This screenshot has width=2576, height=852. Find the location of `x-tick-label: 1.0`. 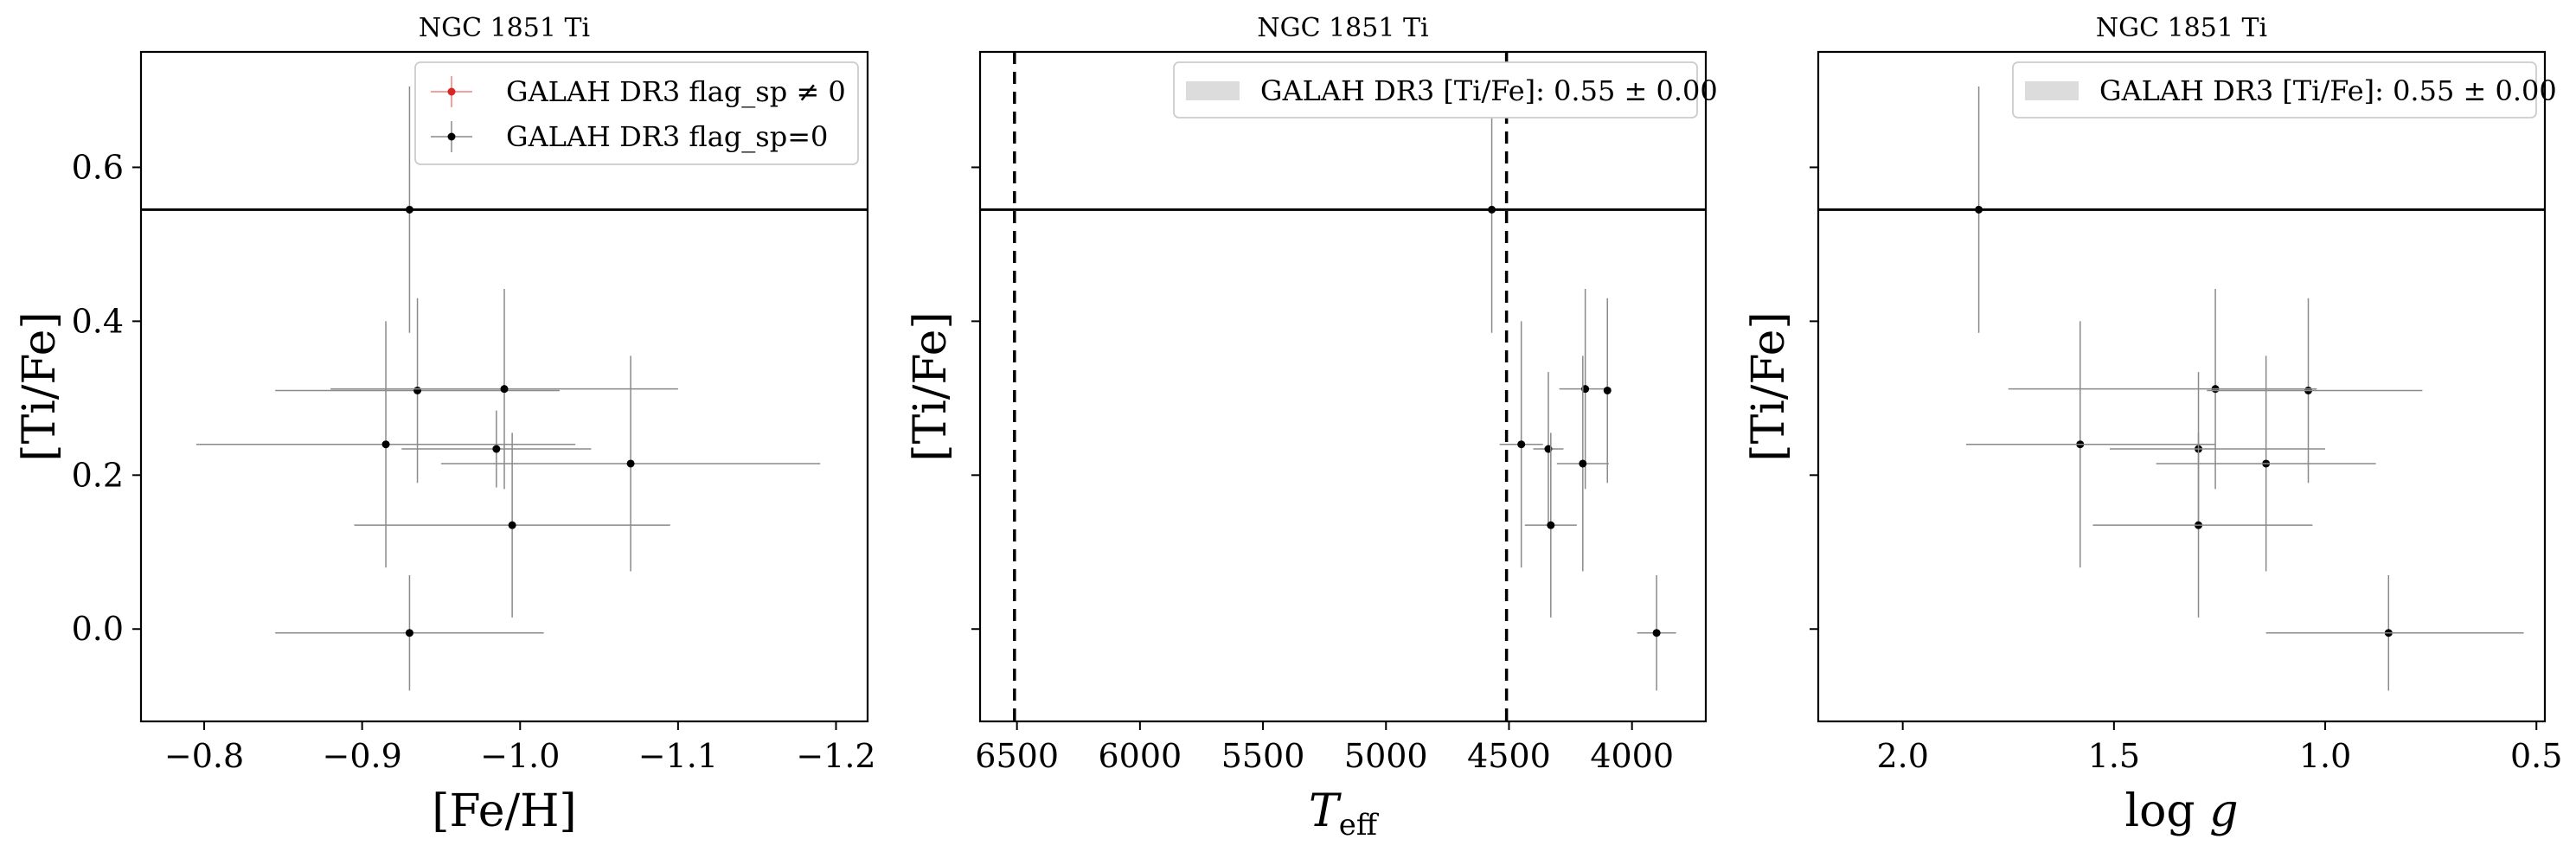

x-tick-label: 1.0 is located at coordinates (2325, 756).